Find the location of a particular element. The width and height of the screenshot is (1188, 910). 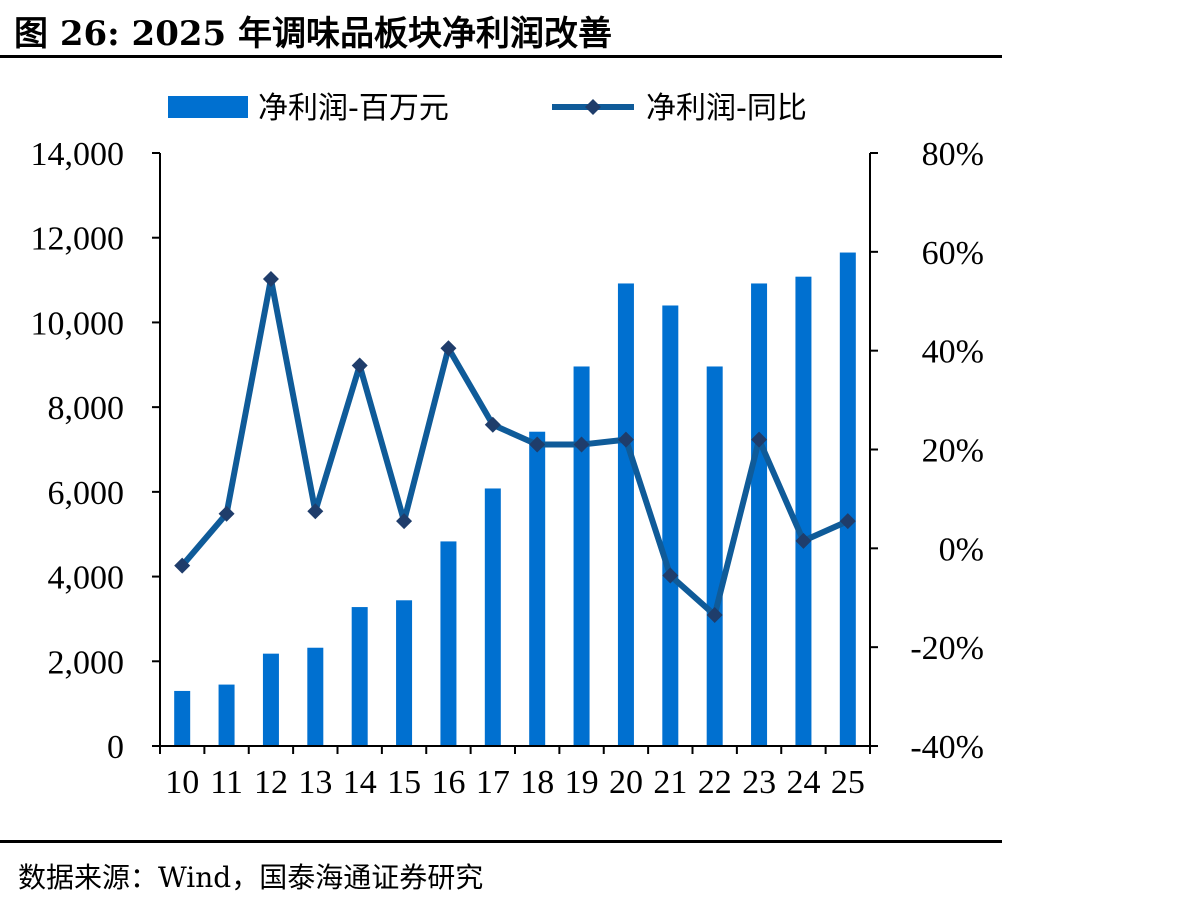

y-left-tick-label: 0 is located at coordinates (115, 747).